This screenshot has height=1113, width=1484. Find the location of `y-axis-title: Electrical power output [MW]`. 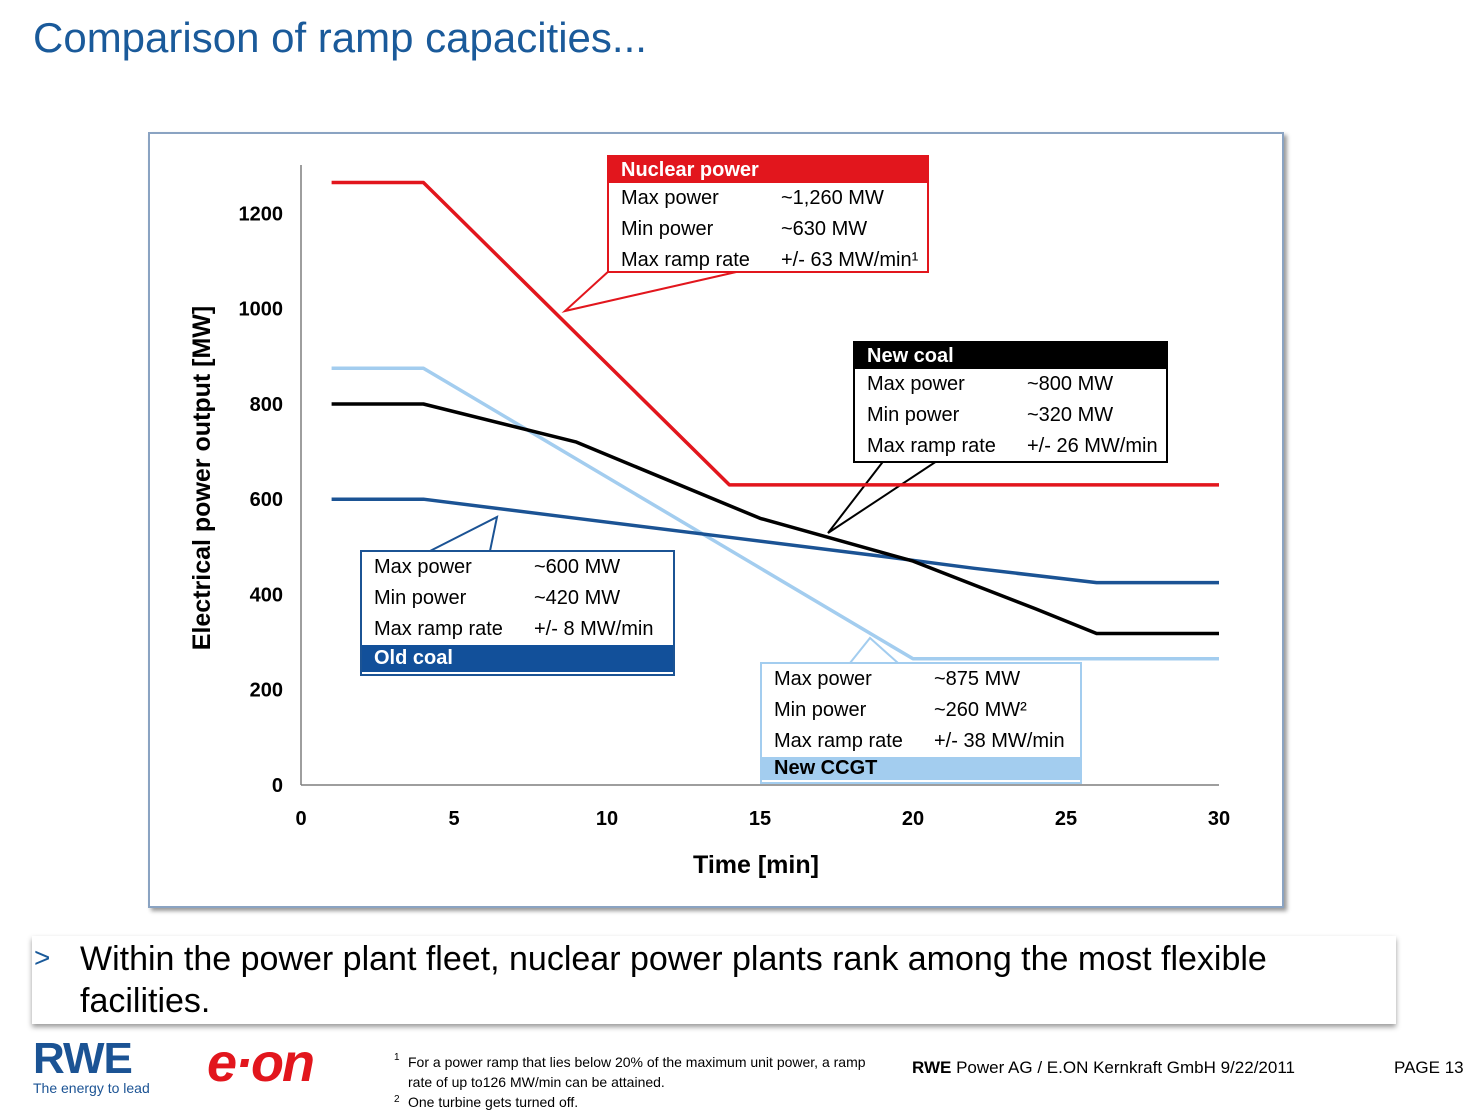

y-axis-title: Electrical power output [MW] is located at coordinates (202, 478).